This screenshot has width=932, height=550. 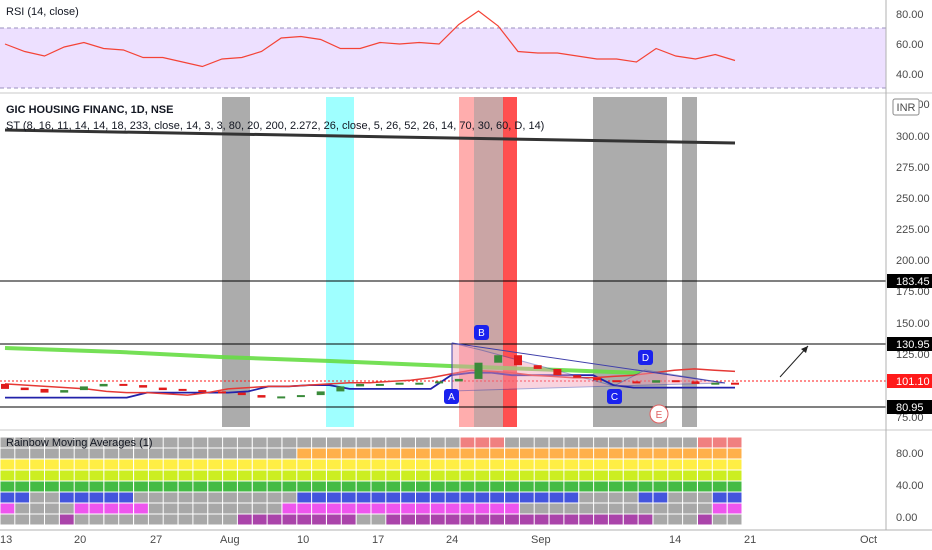 What do you see at coordinates (909, 281) in the screenshot?
I see `price-badge-183: 183.45` at bounding box center [909, 281].